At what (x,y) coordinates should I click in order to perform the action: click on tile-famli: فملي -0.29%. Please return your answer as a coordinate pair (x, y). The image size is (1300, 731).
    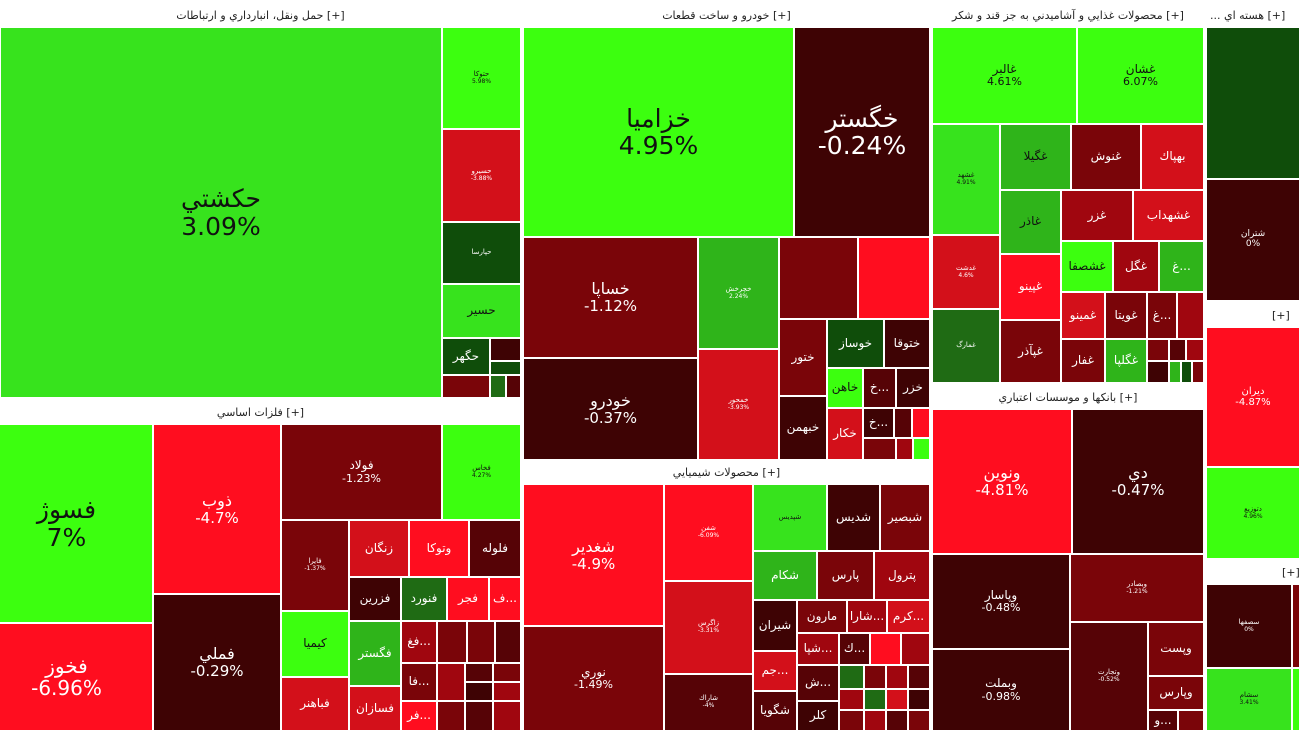
    Looking at the image, I should click on (217, 662).